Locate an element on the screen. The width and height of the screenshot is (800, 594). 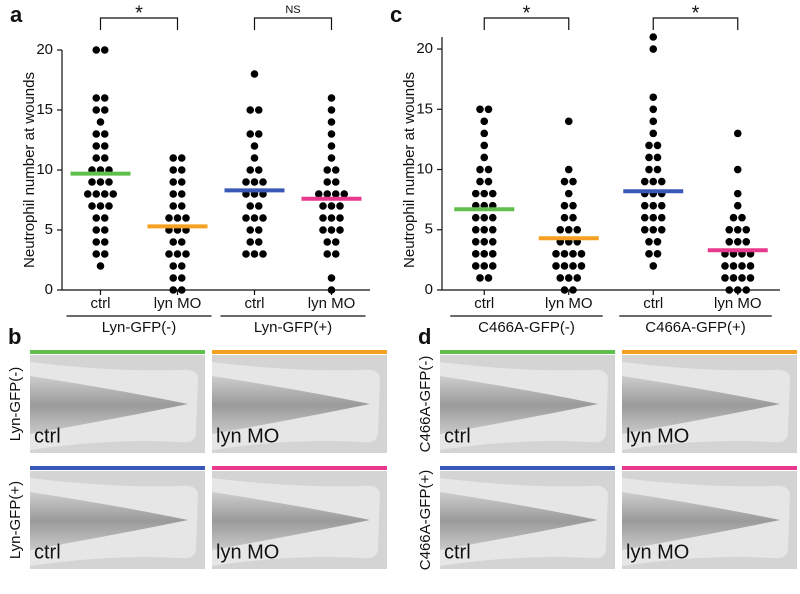
y-axis-label: Neutrophil number at wounds is located at coordinates (29, 170).